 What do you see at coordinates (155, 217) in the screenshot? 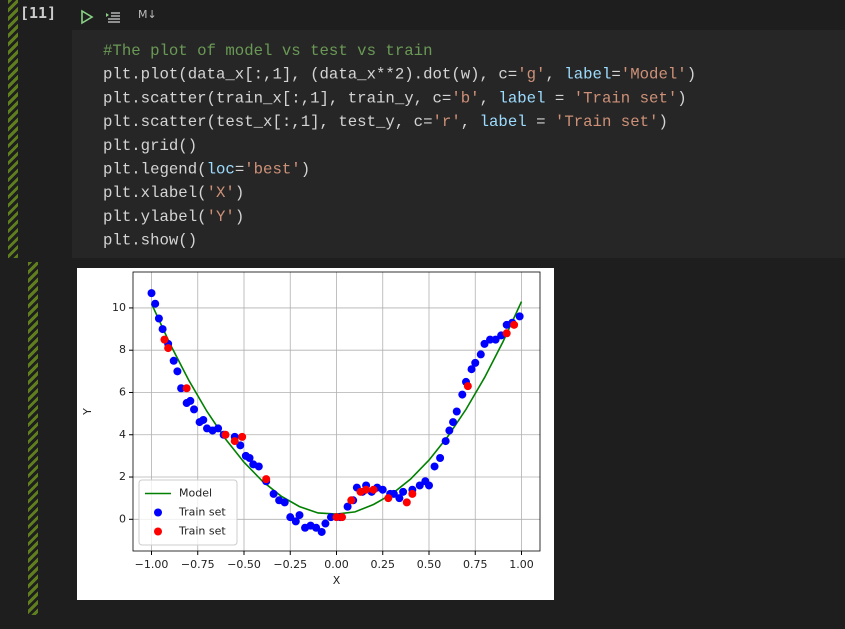
I see `code-token: plt.ylabel(` at bounding box center [155, 217].